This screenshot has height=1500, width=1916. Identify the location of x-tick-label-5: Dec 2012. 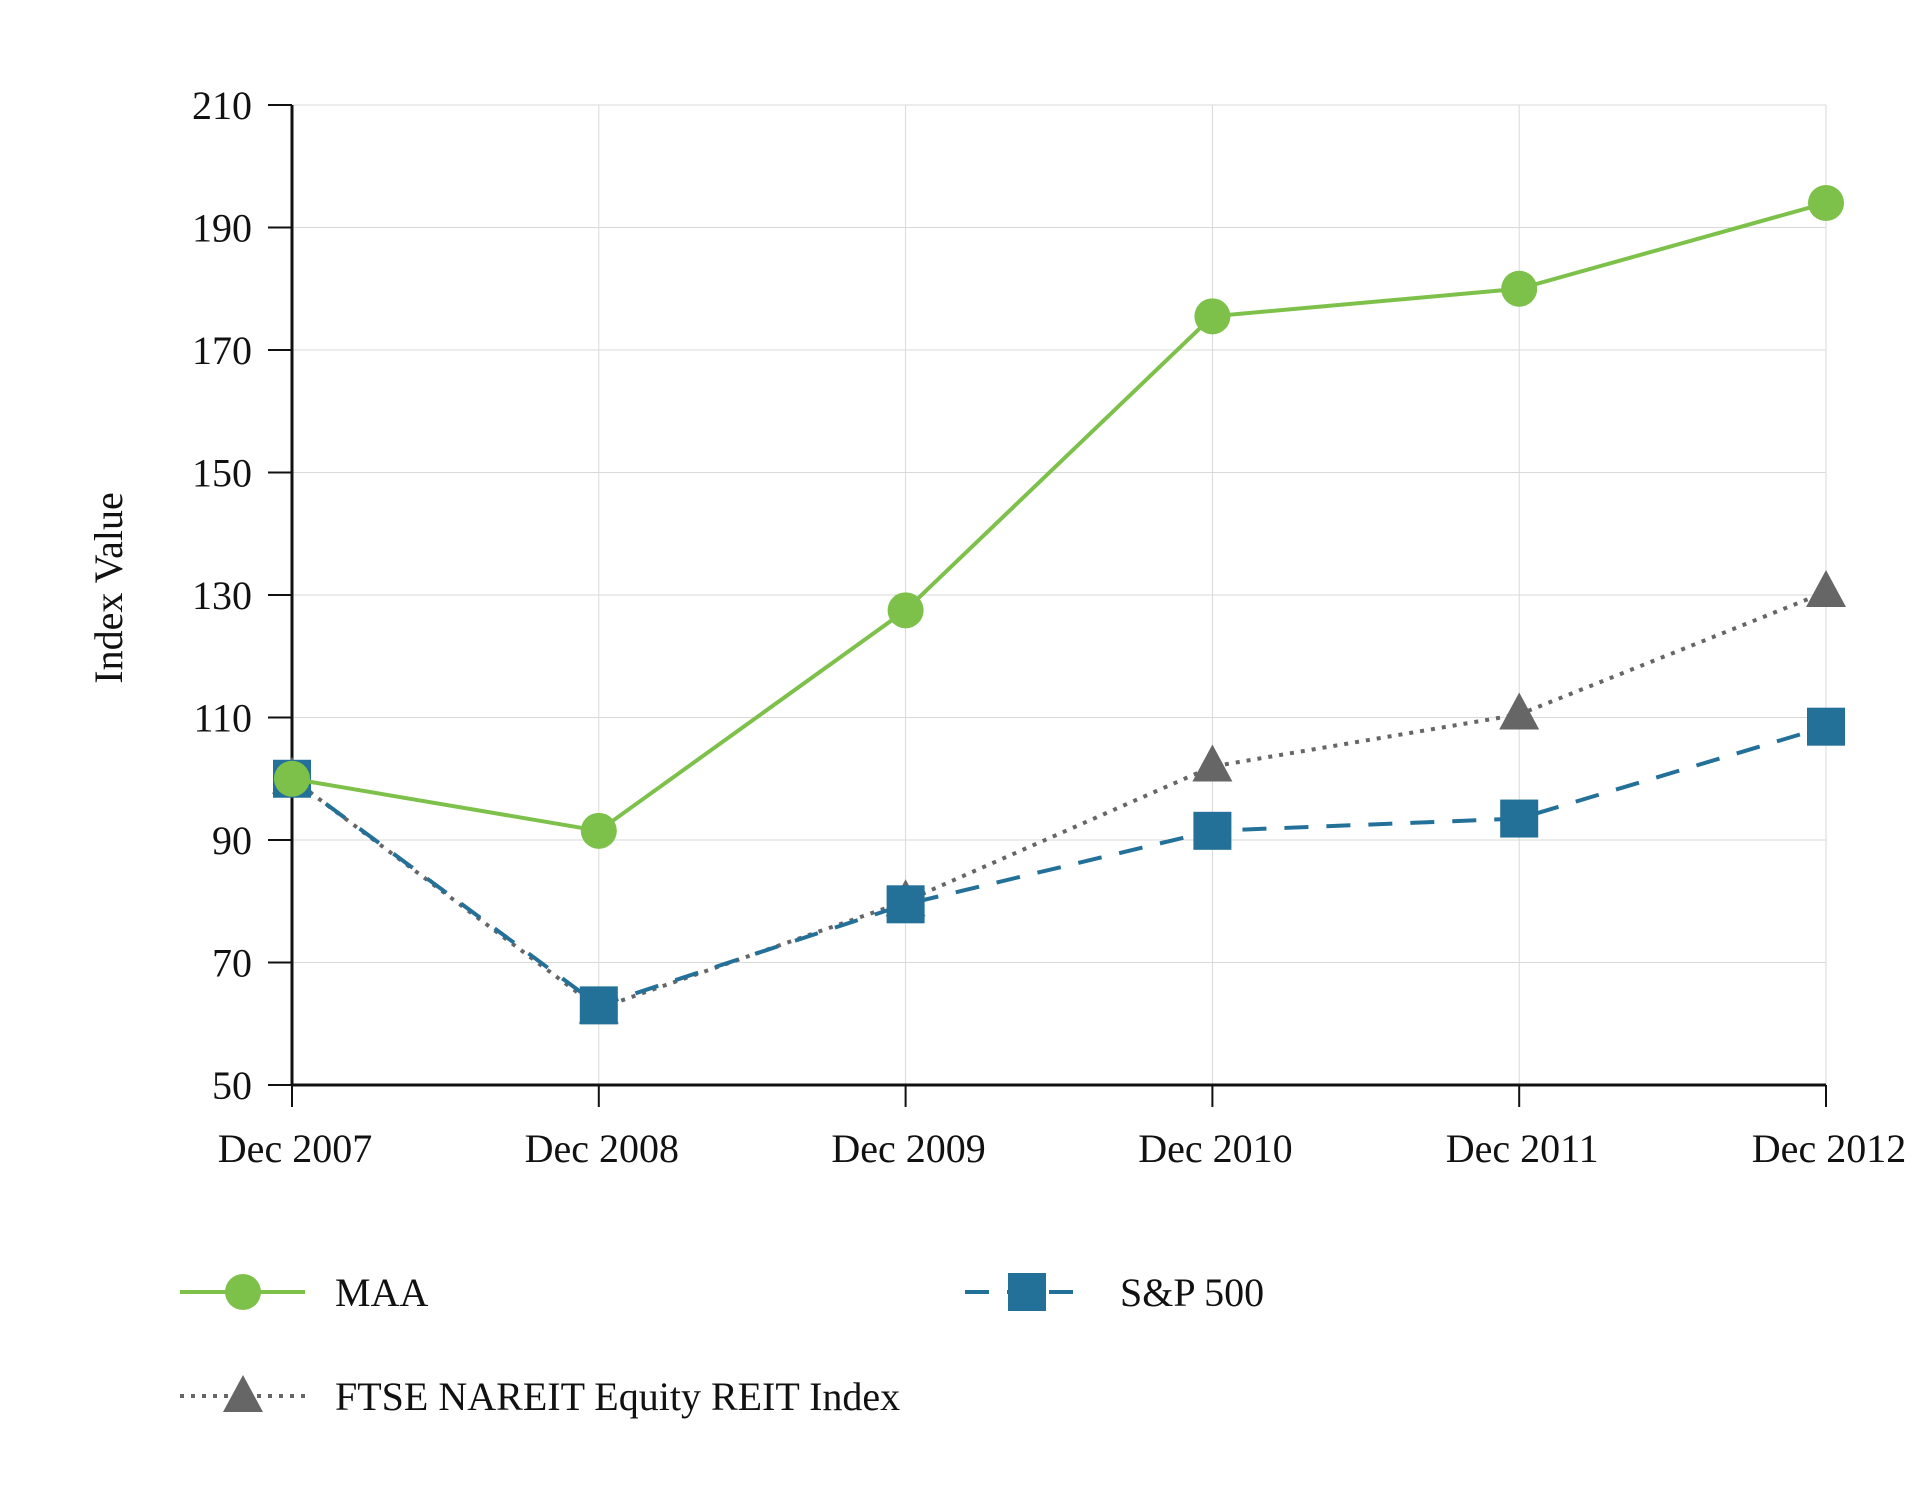
(1829, 1148).